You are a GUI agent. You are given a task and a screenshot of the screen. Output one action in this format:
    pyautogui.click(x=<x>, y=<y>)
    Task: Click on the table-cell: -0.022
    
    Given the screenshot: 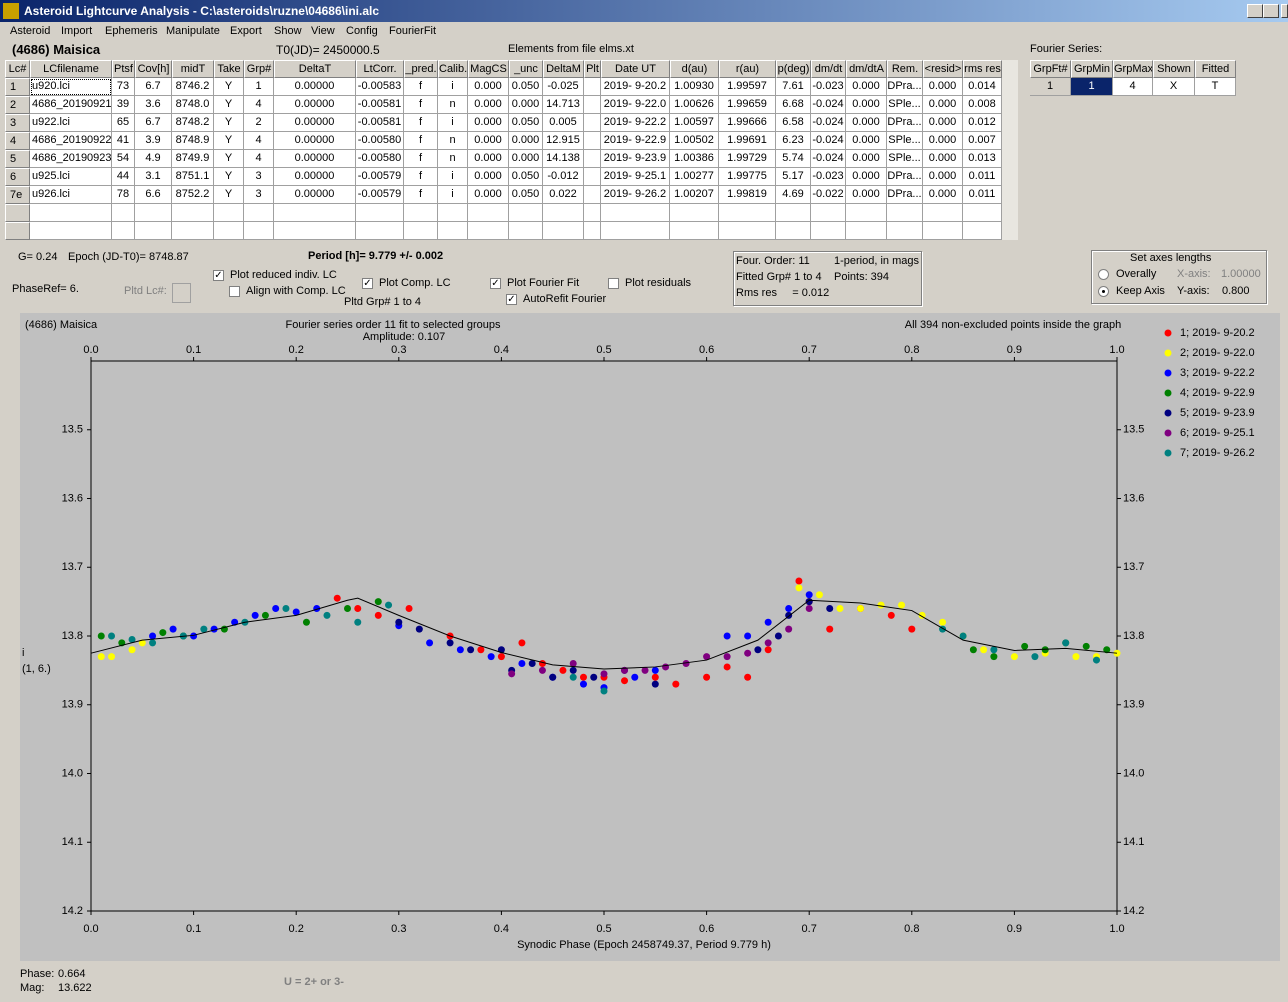 What is the action you would take?
    pyautogui.click(x=828, y=195)
    